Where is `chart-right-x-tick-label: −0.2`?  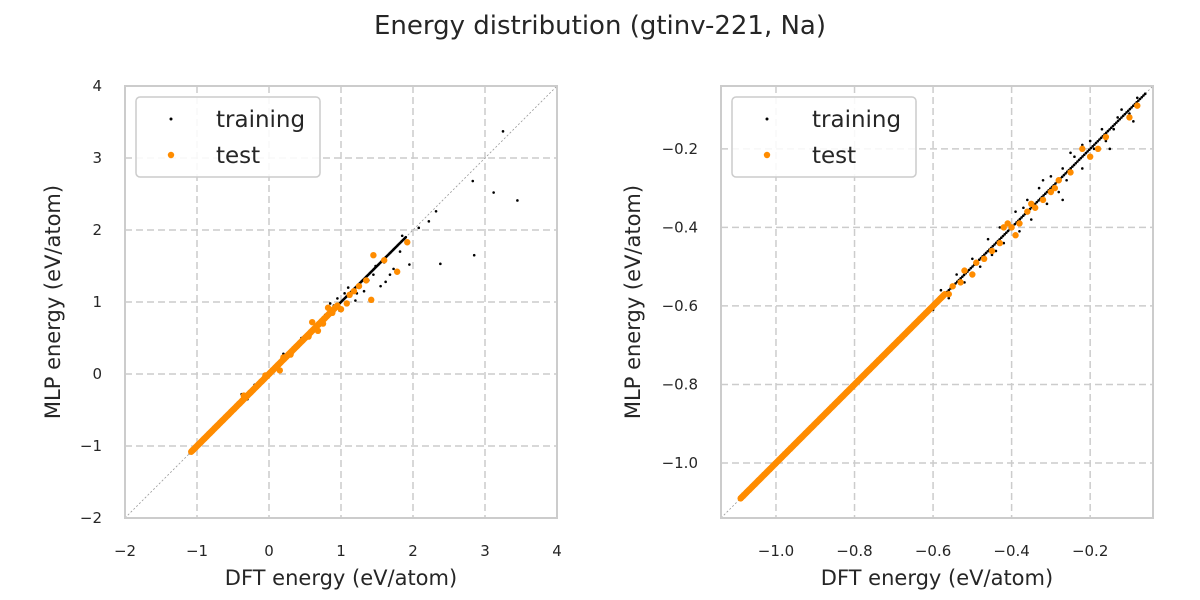
chart-right-x-tick-label: −0.2 is located at coordinates (1090, 551).